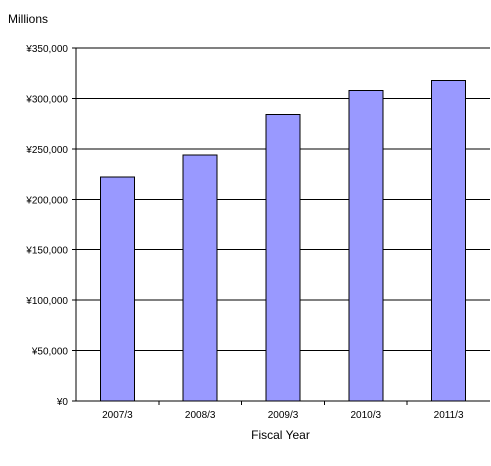 The width and height of the screenshot is (491, 466). Describe the element at coordinates (46, 49) in the screenshot. I see `y-tick-label: ¥350,000` at that location.